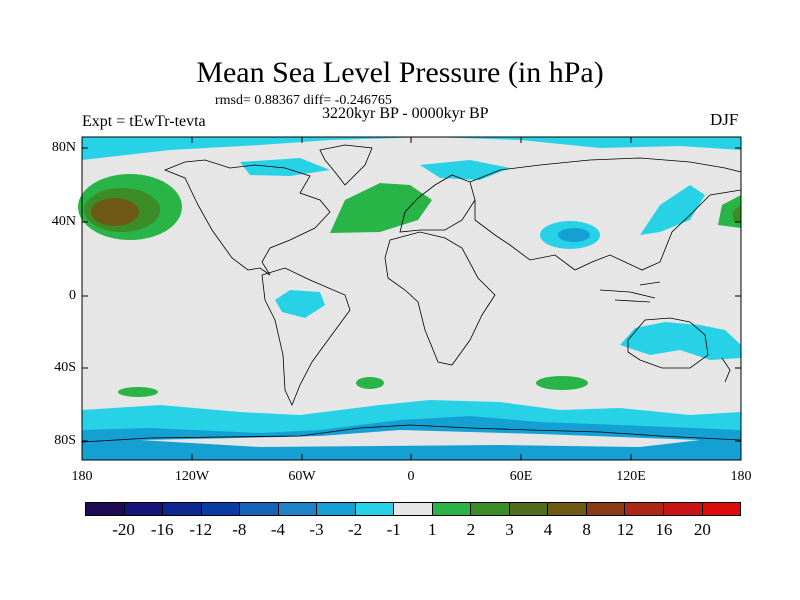  Describe the element at coordinates (65, 367) in the screenshot. I see `lat-label-40s: 40S` at that location.